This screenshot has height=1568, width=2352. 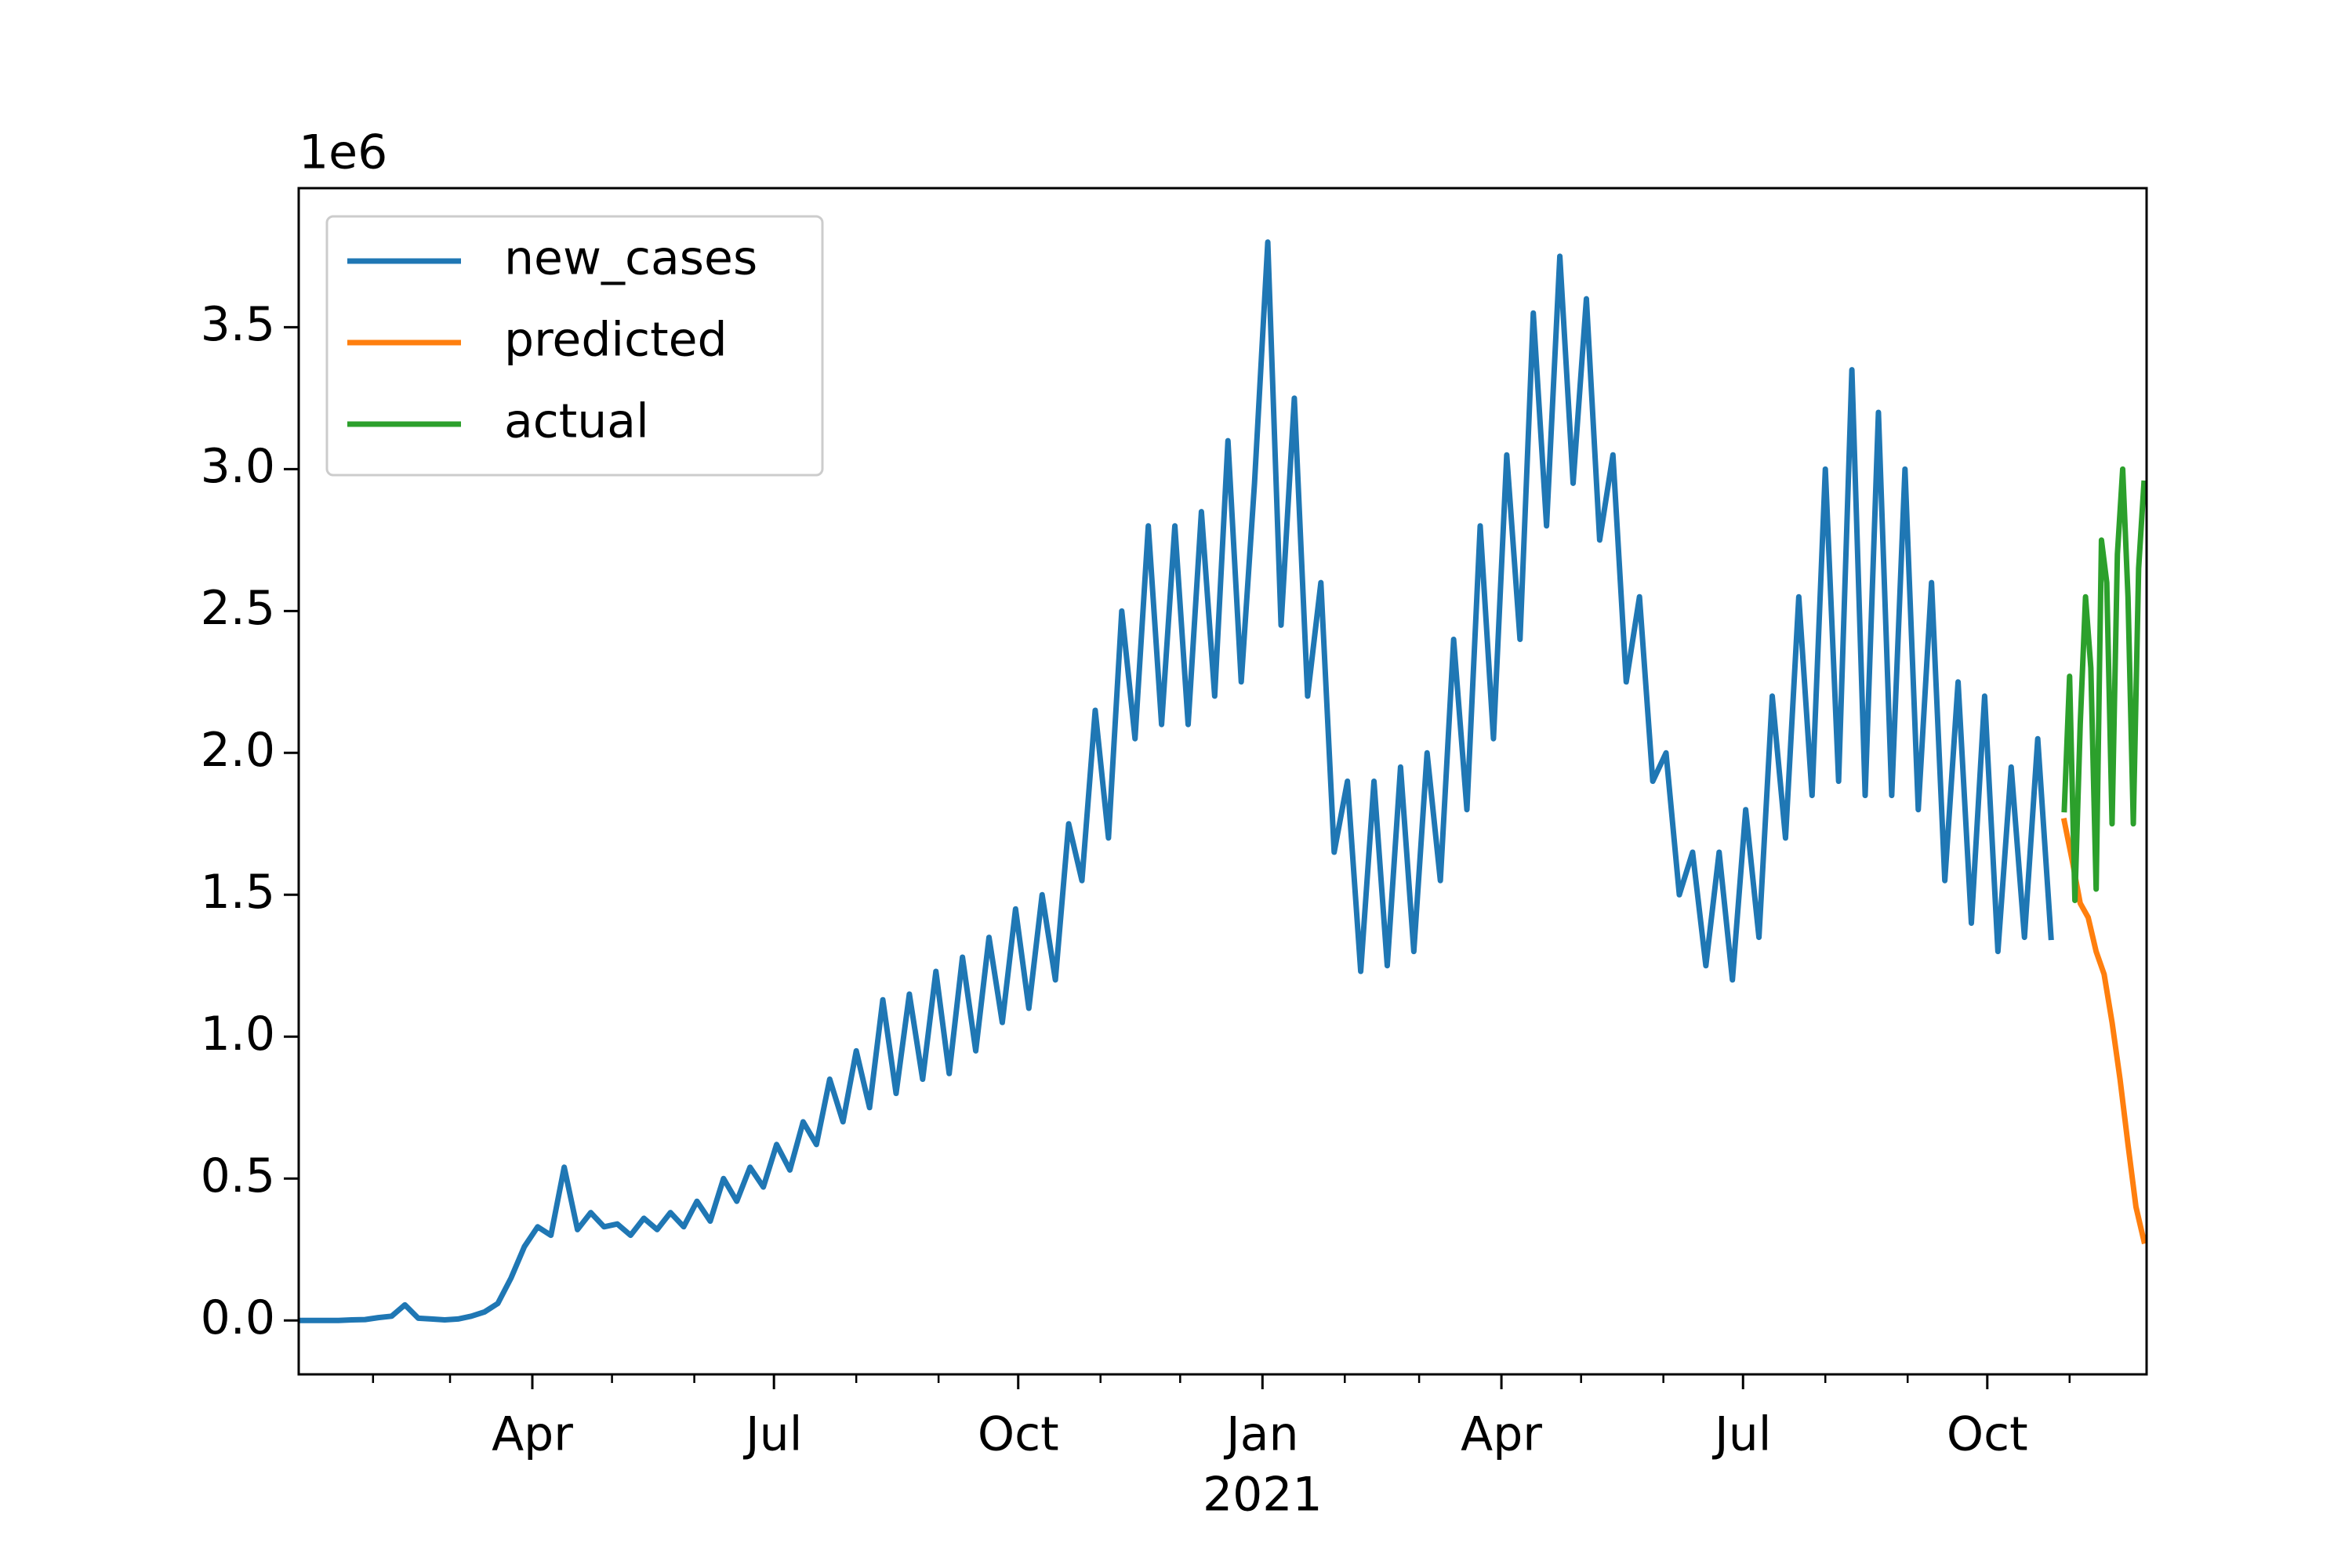 I want to click on legend-box, so click(x=574, y=346).